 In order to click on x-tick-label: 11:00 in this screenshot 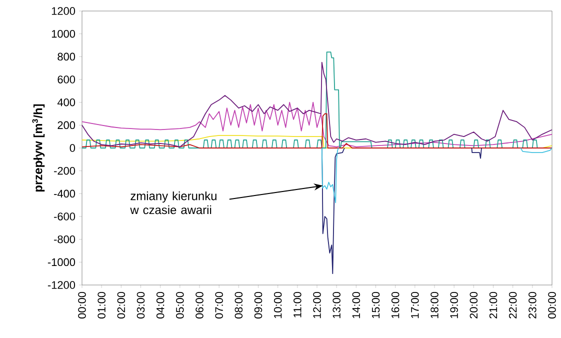, I will do `click(298, 305)`.